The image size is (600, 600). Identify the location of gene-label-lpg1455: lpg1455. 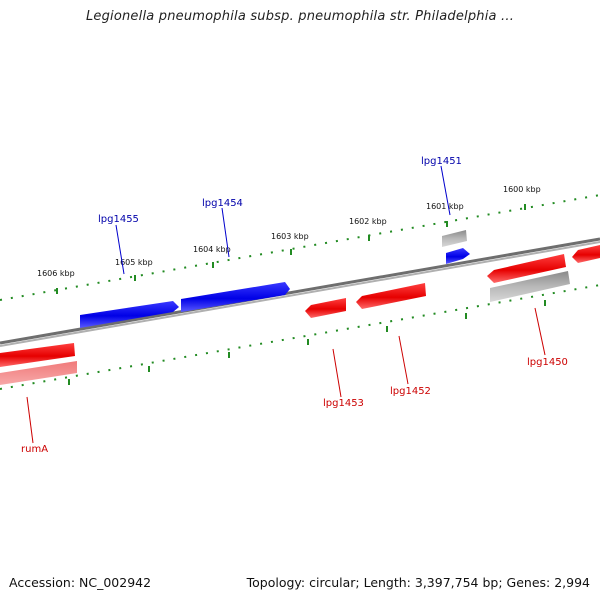
(118, 219).